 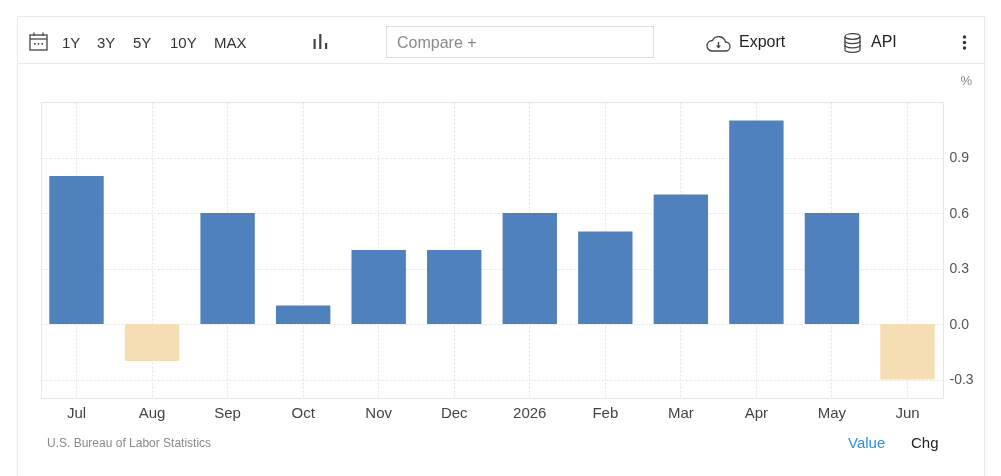 What do you see at coordinates (959, 323) in the screenshot?
I see `y-tick-label: 0.0` at bounding box center [959, 323].